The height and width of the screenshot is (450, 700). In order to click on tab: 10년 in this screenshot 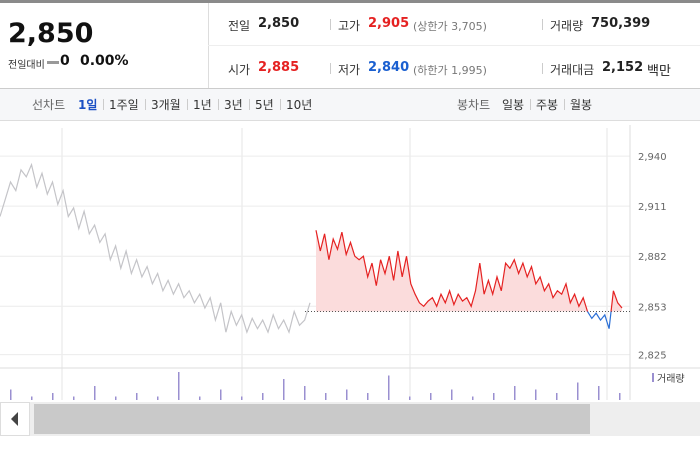, I will do `click(299, 105)`.